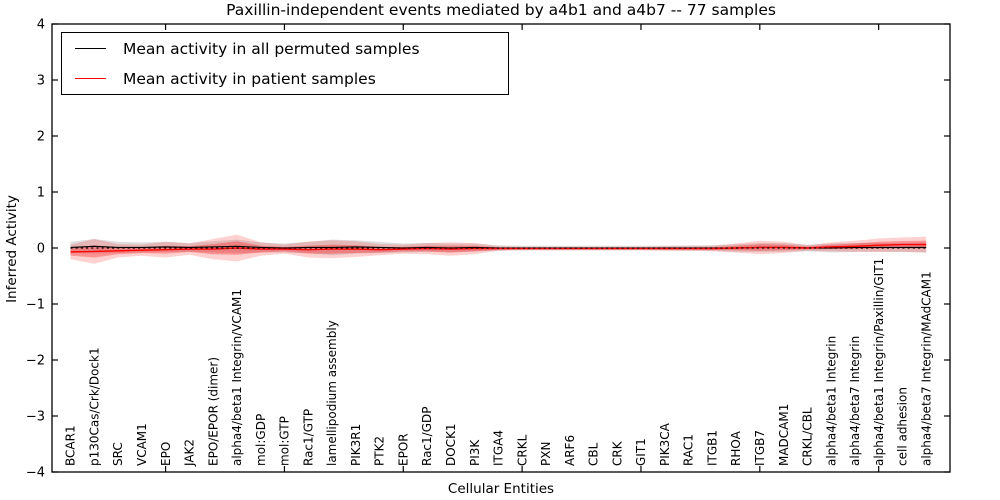 The image size is (1000, 500). Describe the element at coordinates (41, 193) in the screenshot. I see `y-tick-label: 1` at that location.